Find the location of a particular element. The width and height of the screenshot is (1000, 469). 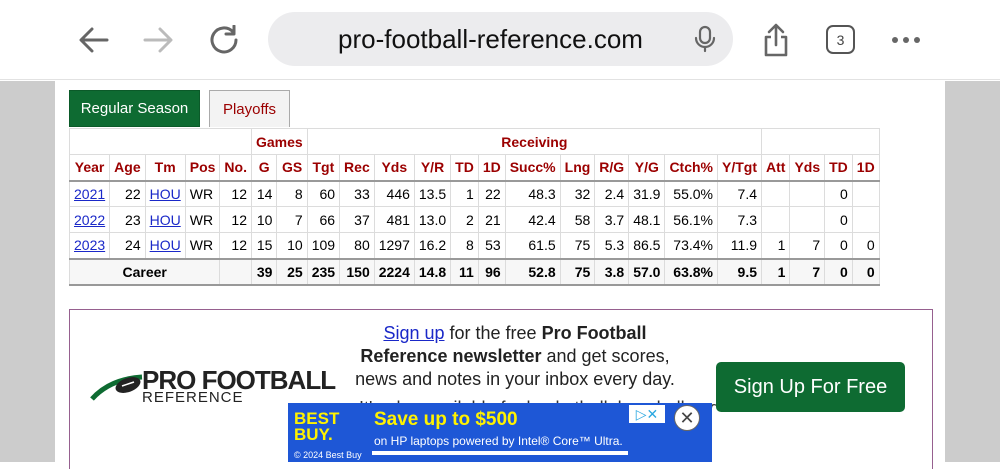

back-arrow-icon is located at coordinates (94, 40).